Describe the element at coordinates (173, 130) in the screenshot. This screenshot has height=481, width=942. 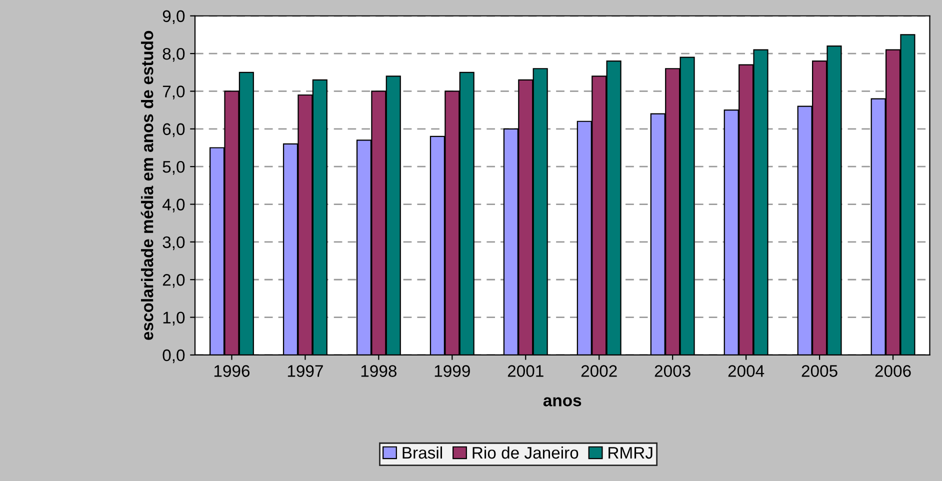
I see `y-tick-label: 6,0` at that location.